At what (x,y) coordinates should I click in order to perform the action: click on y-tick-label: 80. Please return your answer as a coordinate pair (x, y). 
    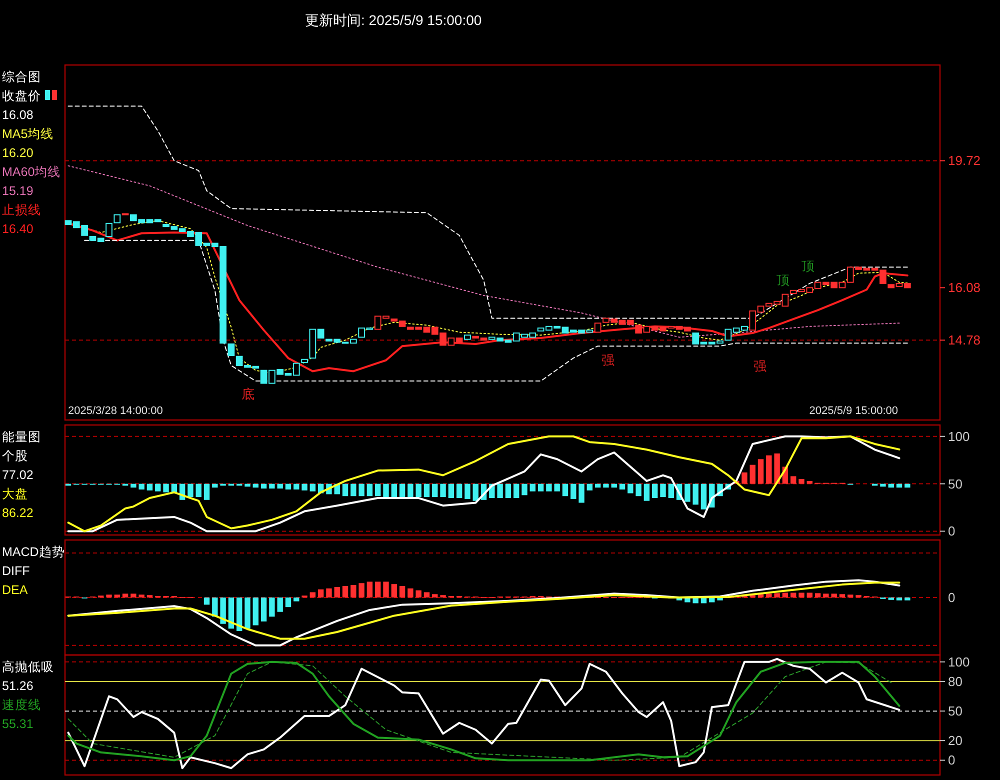
    Looking at the image, I should click on (955, 682).